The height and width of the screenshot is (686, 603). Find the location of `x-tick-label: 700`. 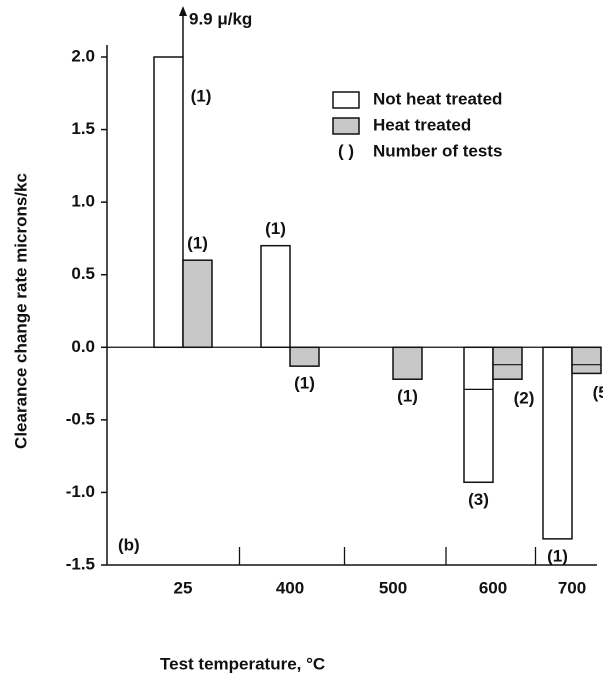

x-tick-label: 700 is located at coordinates (572, 587).